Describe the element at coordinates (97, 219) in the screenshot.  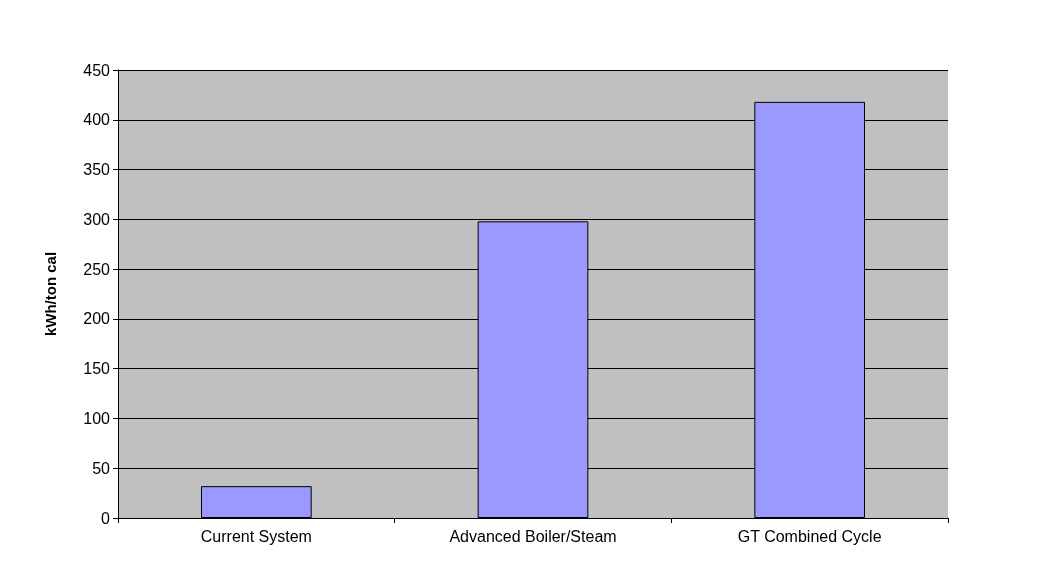
I see `y-tick-label: 300` at that location.